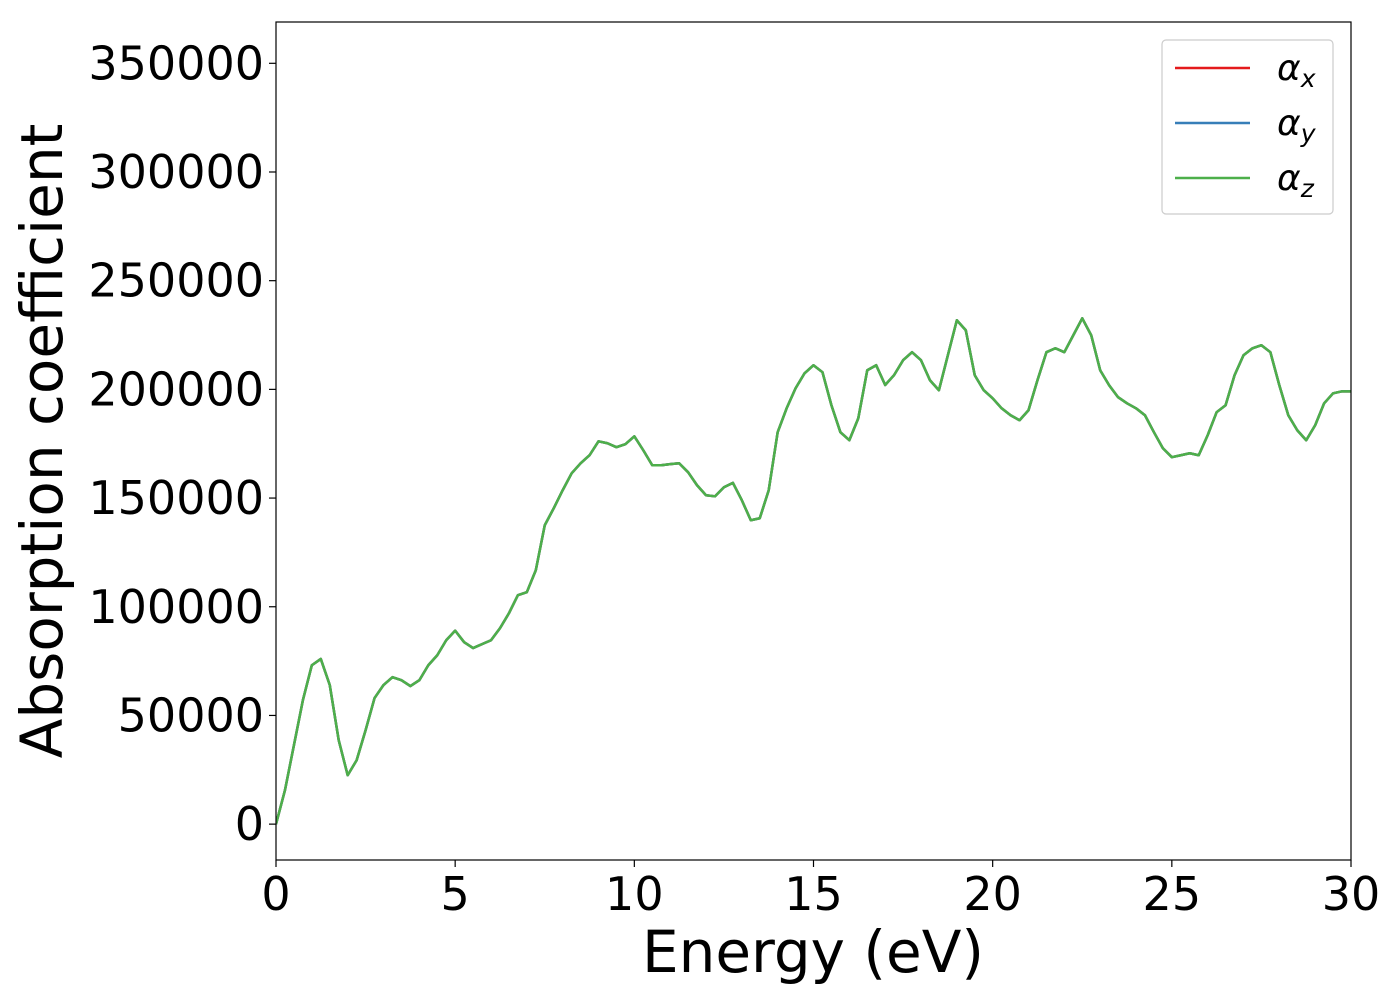 The width and height of the screenshot is (1400, 1000). I want to click on legend-label: αy, so click(1297, 125).